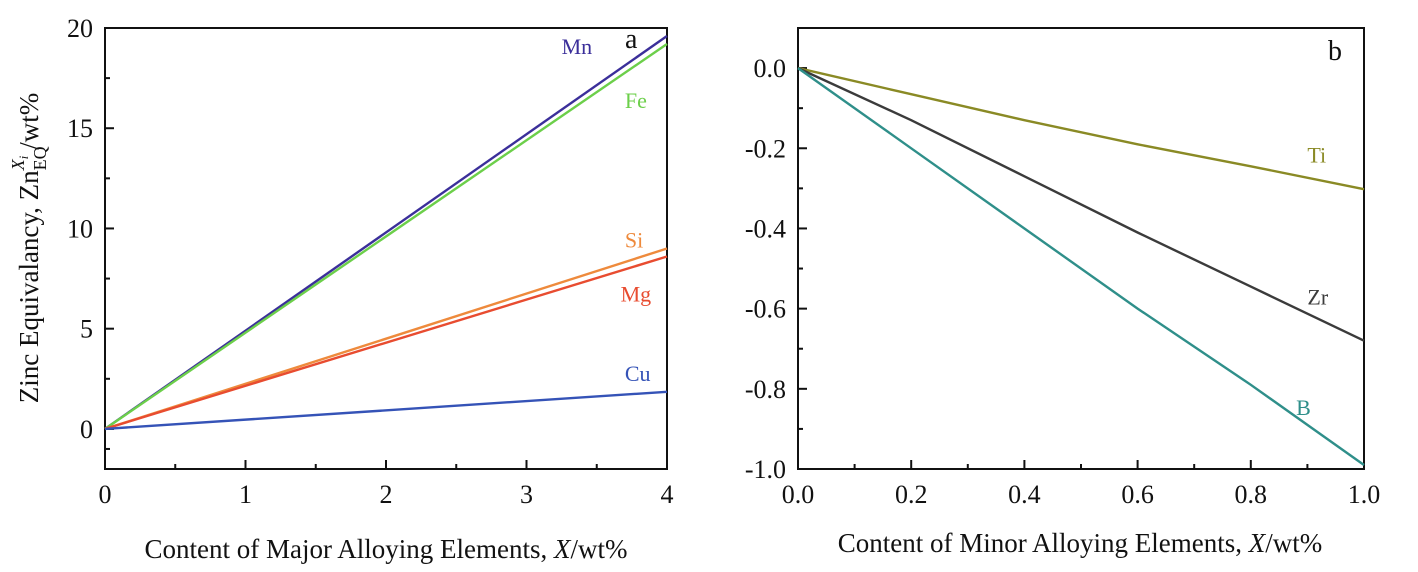 The width and height of the screenshot is (1418, 572). Describe the element at coordinates (1312, 281) in the screenshot. I see `series-labels-b: Ti Zr B` at that location.